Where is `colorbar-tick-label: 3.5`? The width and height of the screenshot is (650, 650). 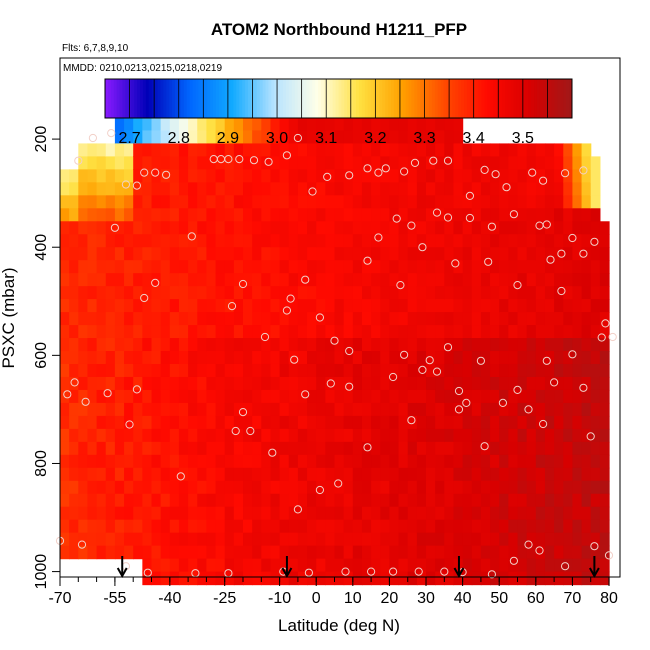
colorbar-tick-label: 3.5 is located at coordinates (523, 138).